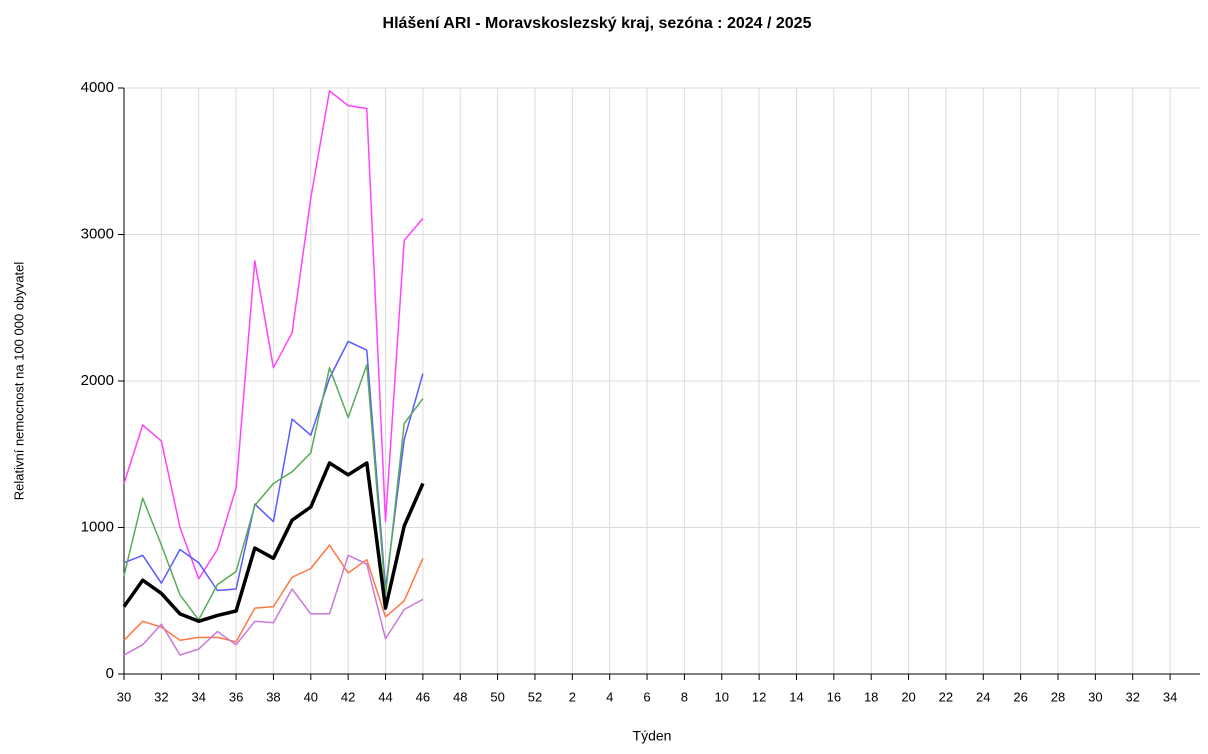 This screenshot has height=754, width=1208. I want to click on x-tick-label: 12, so click(759, 696).